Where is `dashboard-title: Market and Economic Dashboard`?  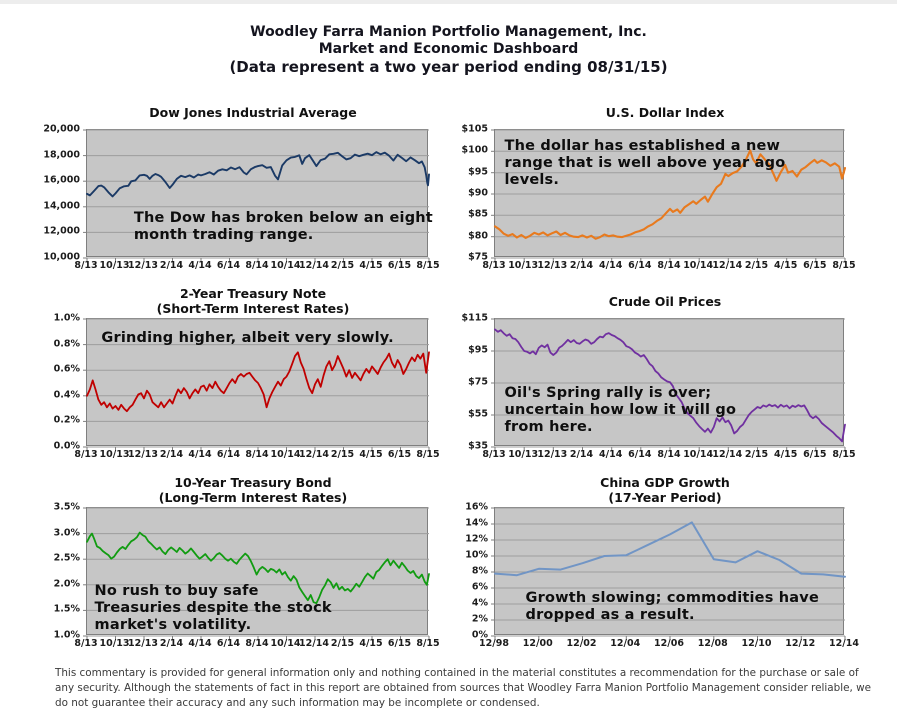
dashboard-title: Market and Economic Dashboard is located at coordinates (448, 49).